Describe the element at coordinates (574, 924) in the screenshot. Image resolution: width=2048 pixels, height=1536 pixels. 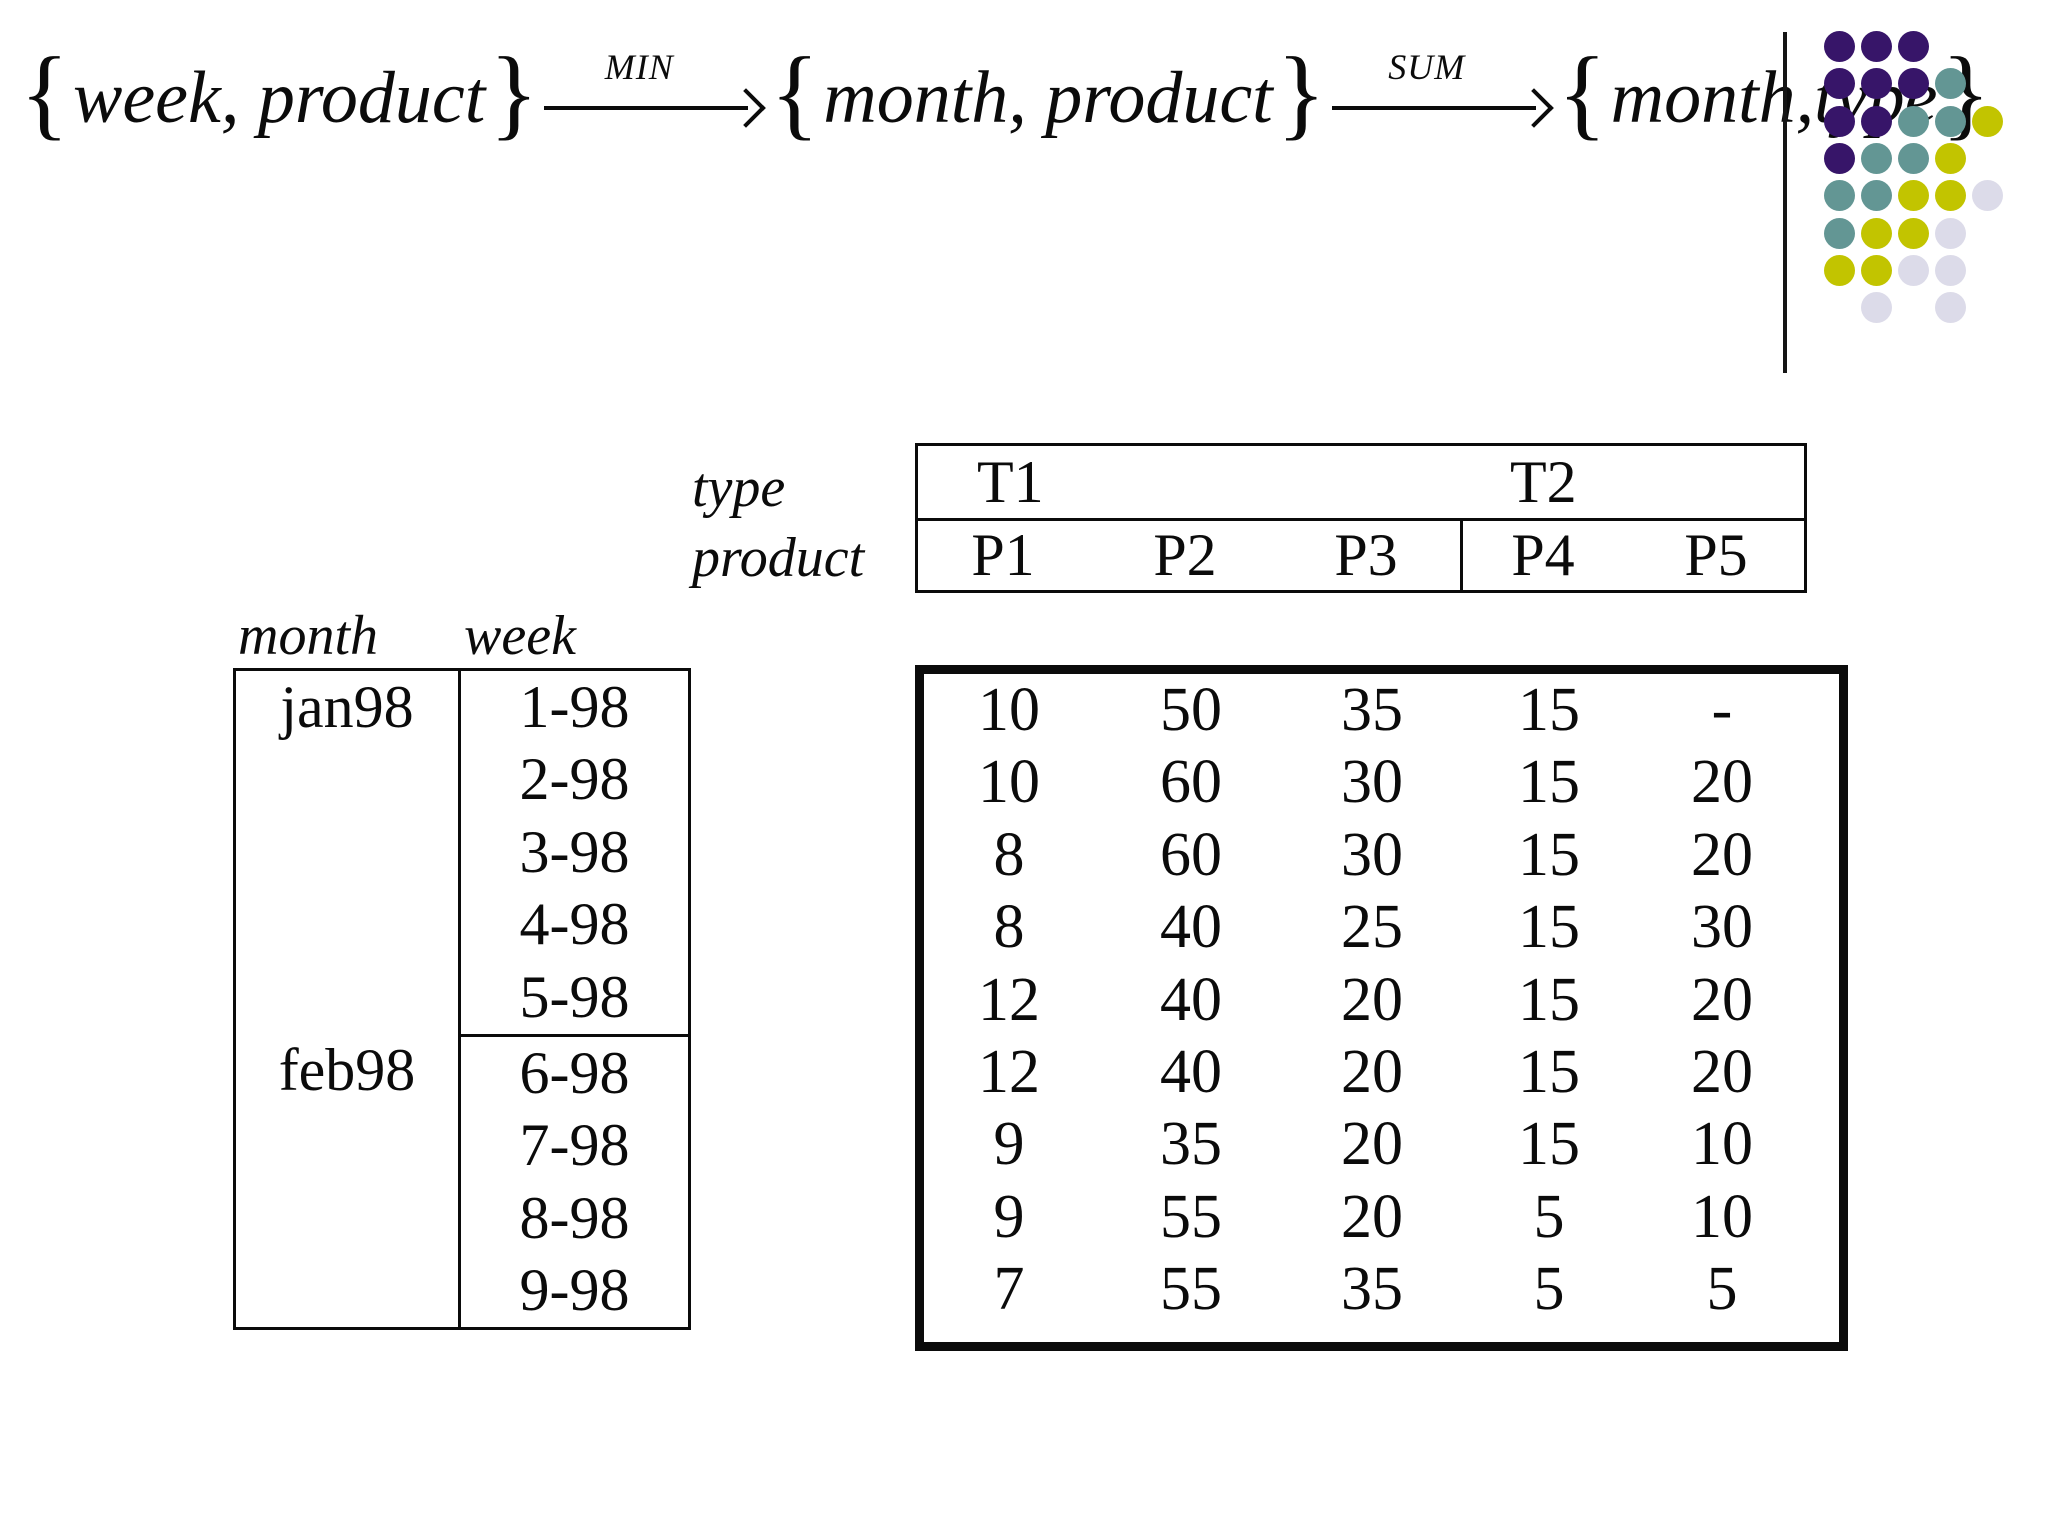
I see `week-cell: 4-98` at that location.